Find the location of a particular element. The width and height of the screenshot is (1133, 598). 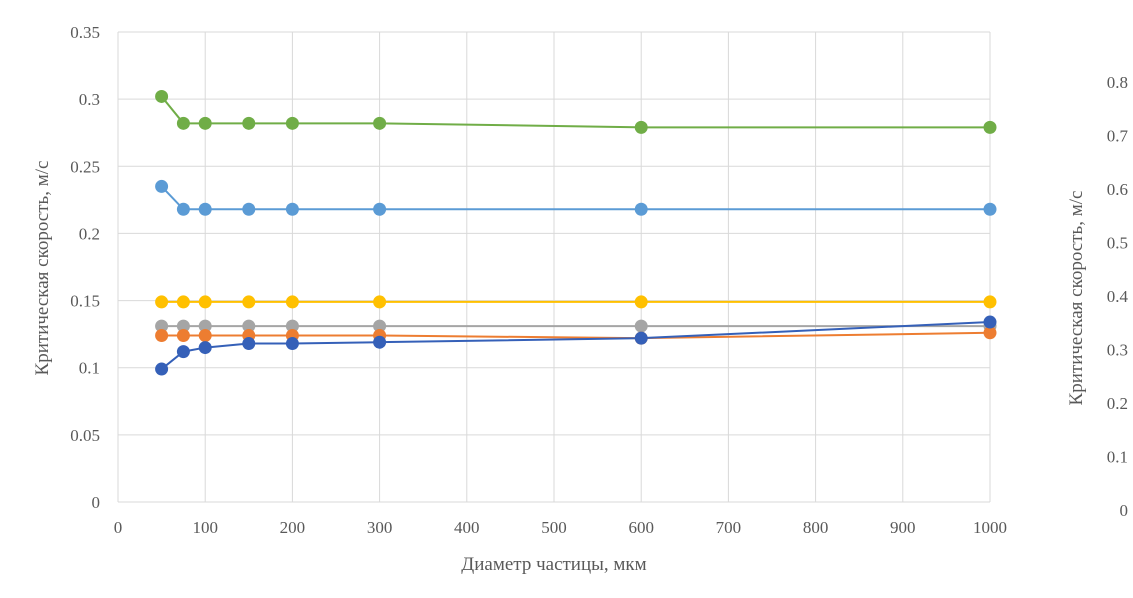

x-tick-label: 300 is located at coordinates (380, 527).